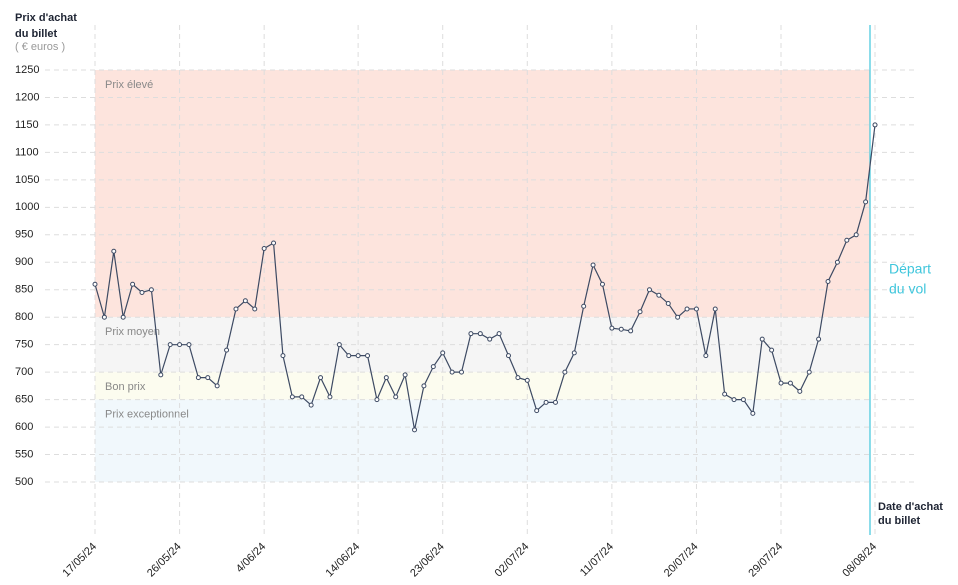 The height and width of the screenshot is (585, 958). What do you see at coordinates (910, 507) in the screenshot?
I see `x-axis-title: Date d'achat` at bounding box center [910, 507].